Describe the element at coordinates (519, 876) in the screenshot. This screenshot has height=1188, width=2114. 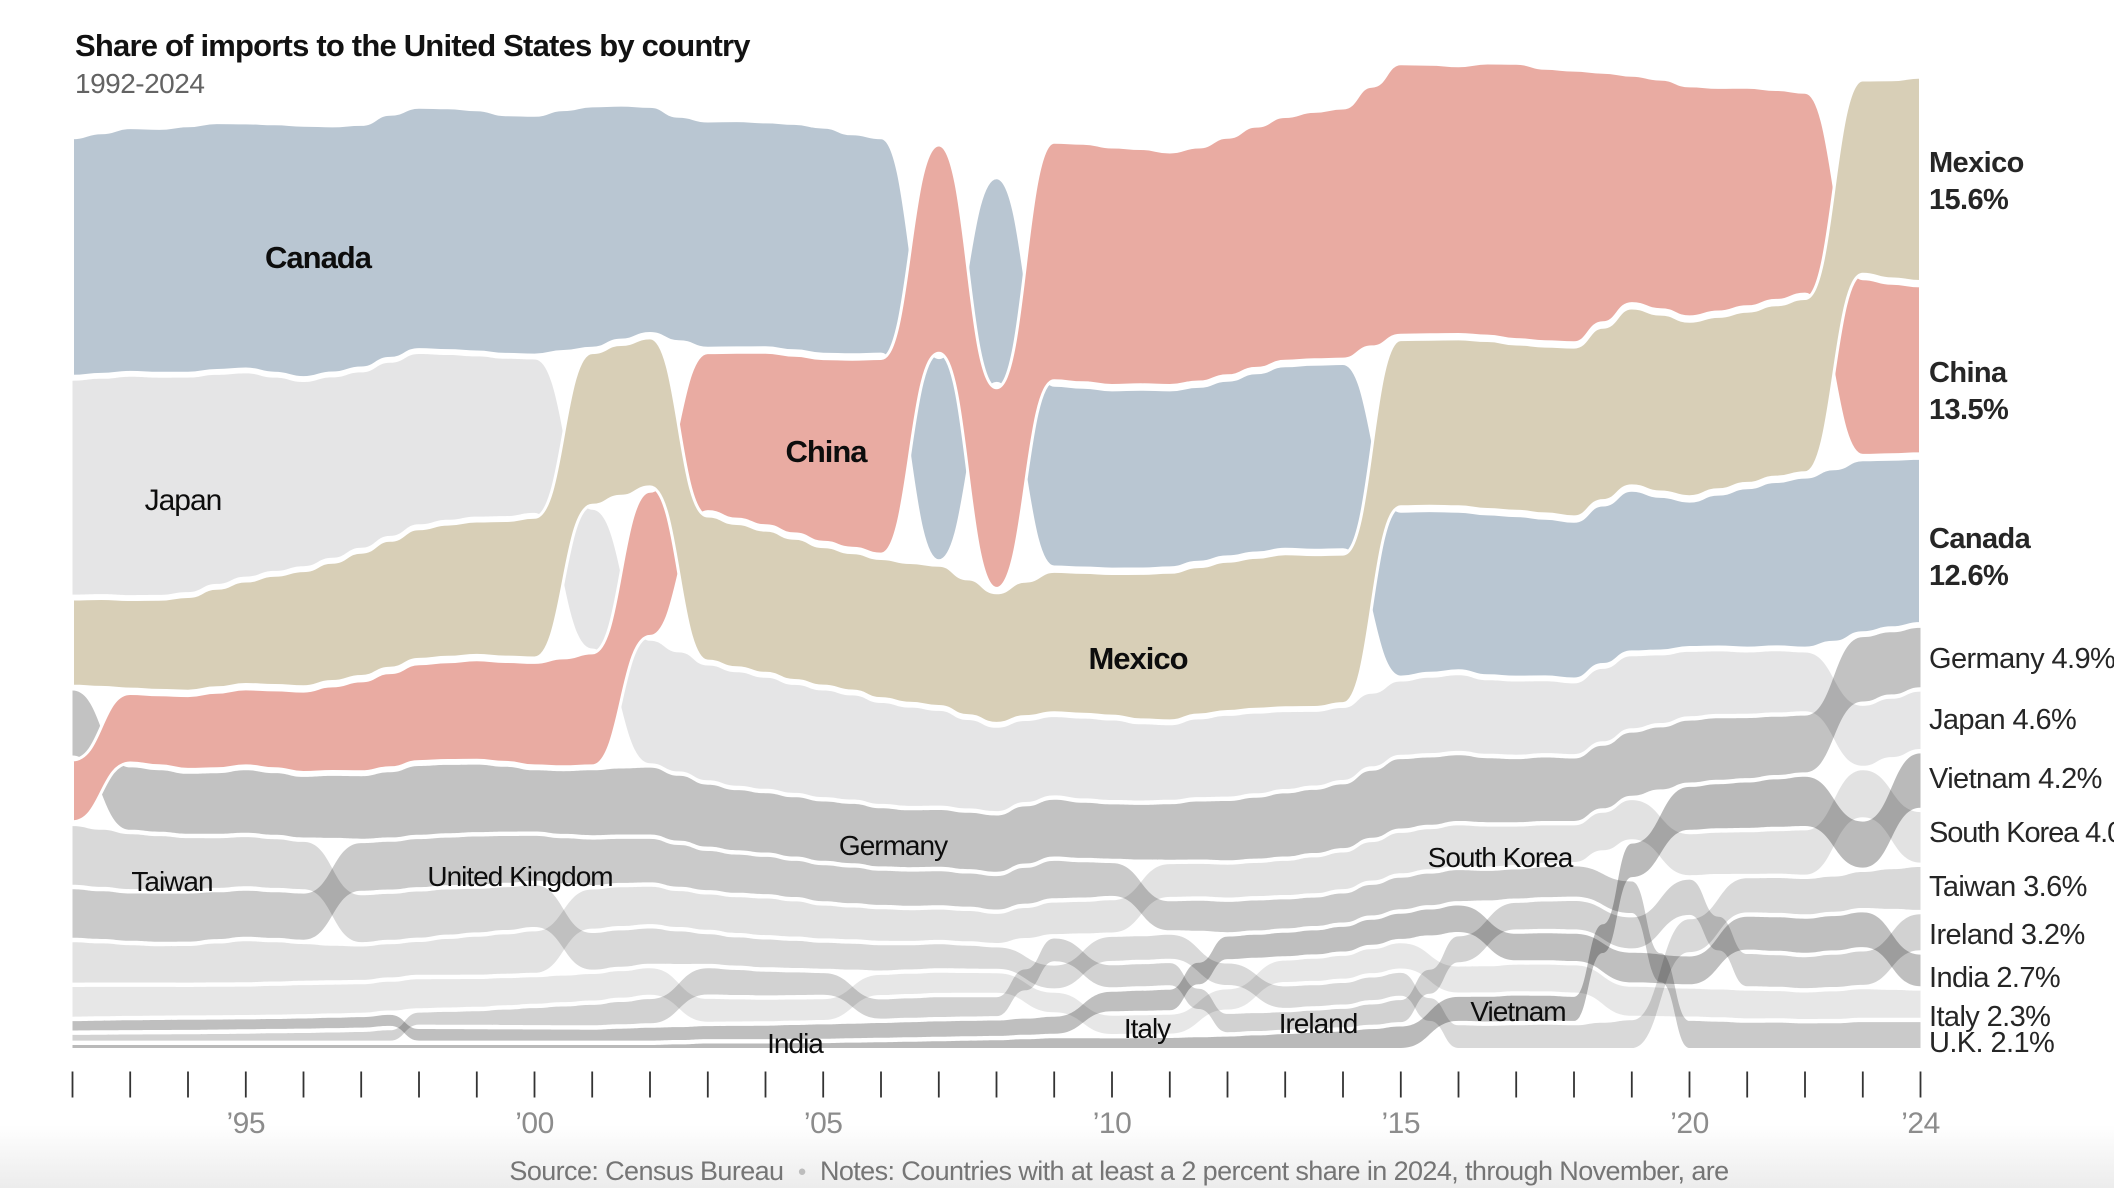
I see `svg-text: United Kingdom` at that location.